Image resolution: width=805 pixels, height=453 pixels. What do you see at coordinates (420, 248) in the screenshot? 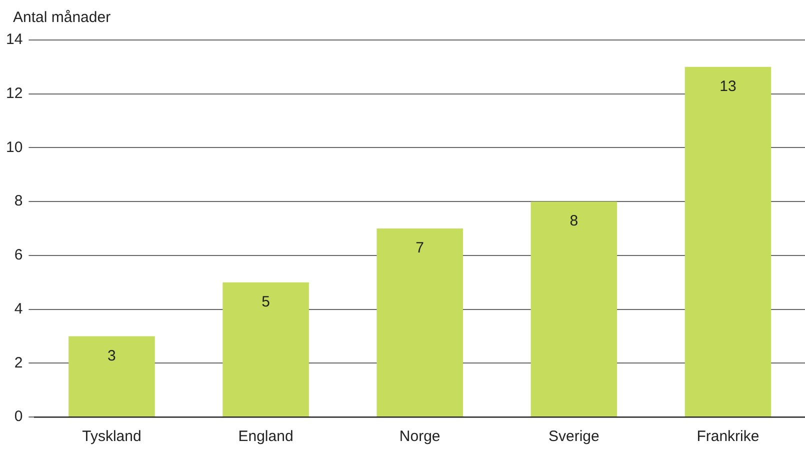
I see `data-label: 7` at bounding box center [420, 248].